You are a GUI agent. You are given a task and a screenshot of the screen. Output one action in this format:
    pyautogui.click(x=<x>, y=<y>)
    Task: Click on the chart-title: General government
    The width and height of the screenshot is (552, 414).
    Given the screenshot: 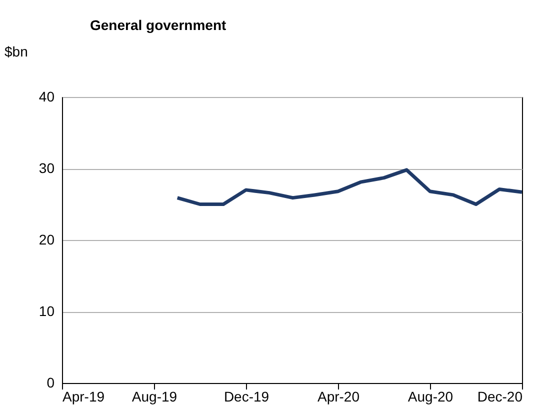 What is the action you would take?
    pyautogui.click(x=158, y=25)
    